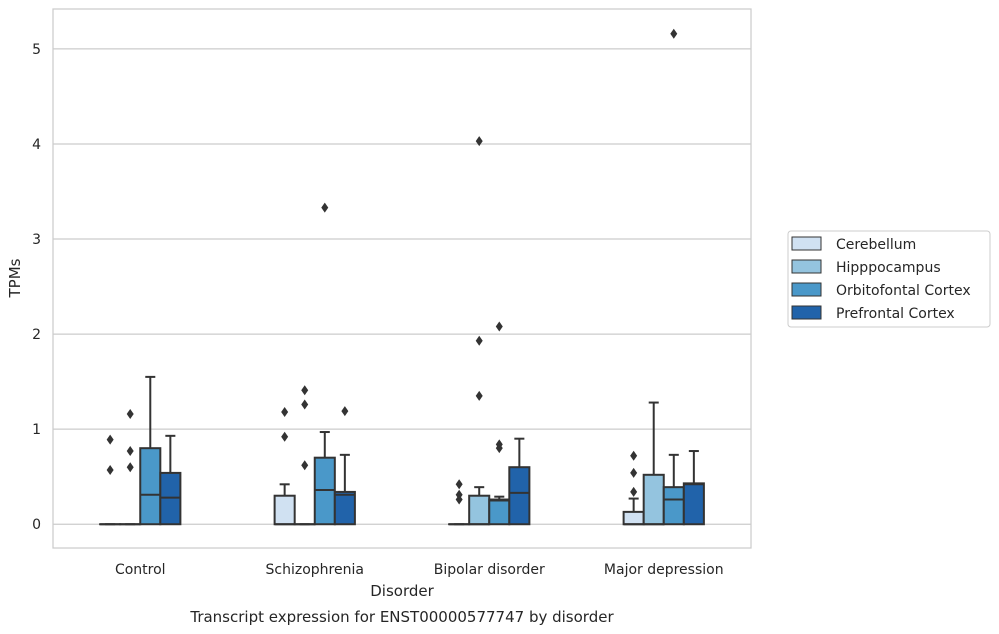  Describe the element at coordinates (36, 525) in the screenshot. I see `y-tick-label: 0` at that location.